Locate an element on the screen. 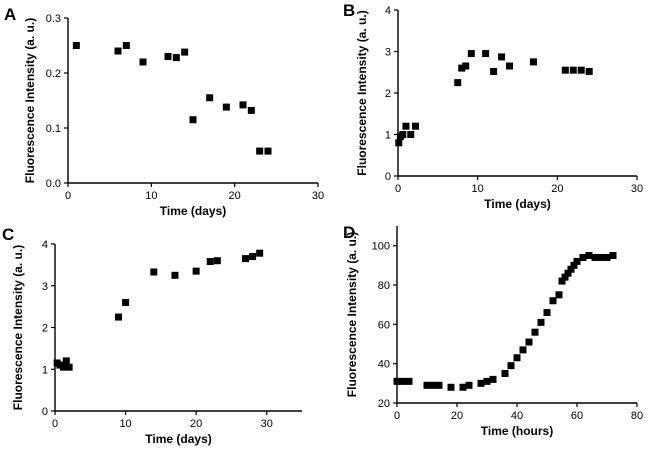  y-tick-label: 0.3 is located at coordinates (53, 19).